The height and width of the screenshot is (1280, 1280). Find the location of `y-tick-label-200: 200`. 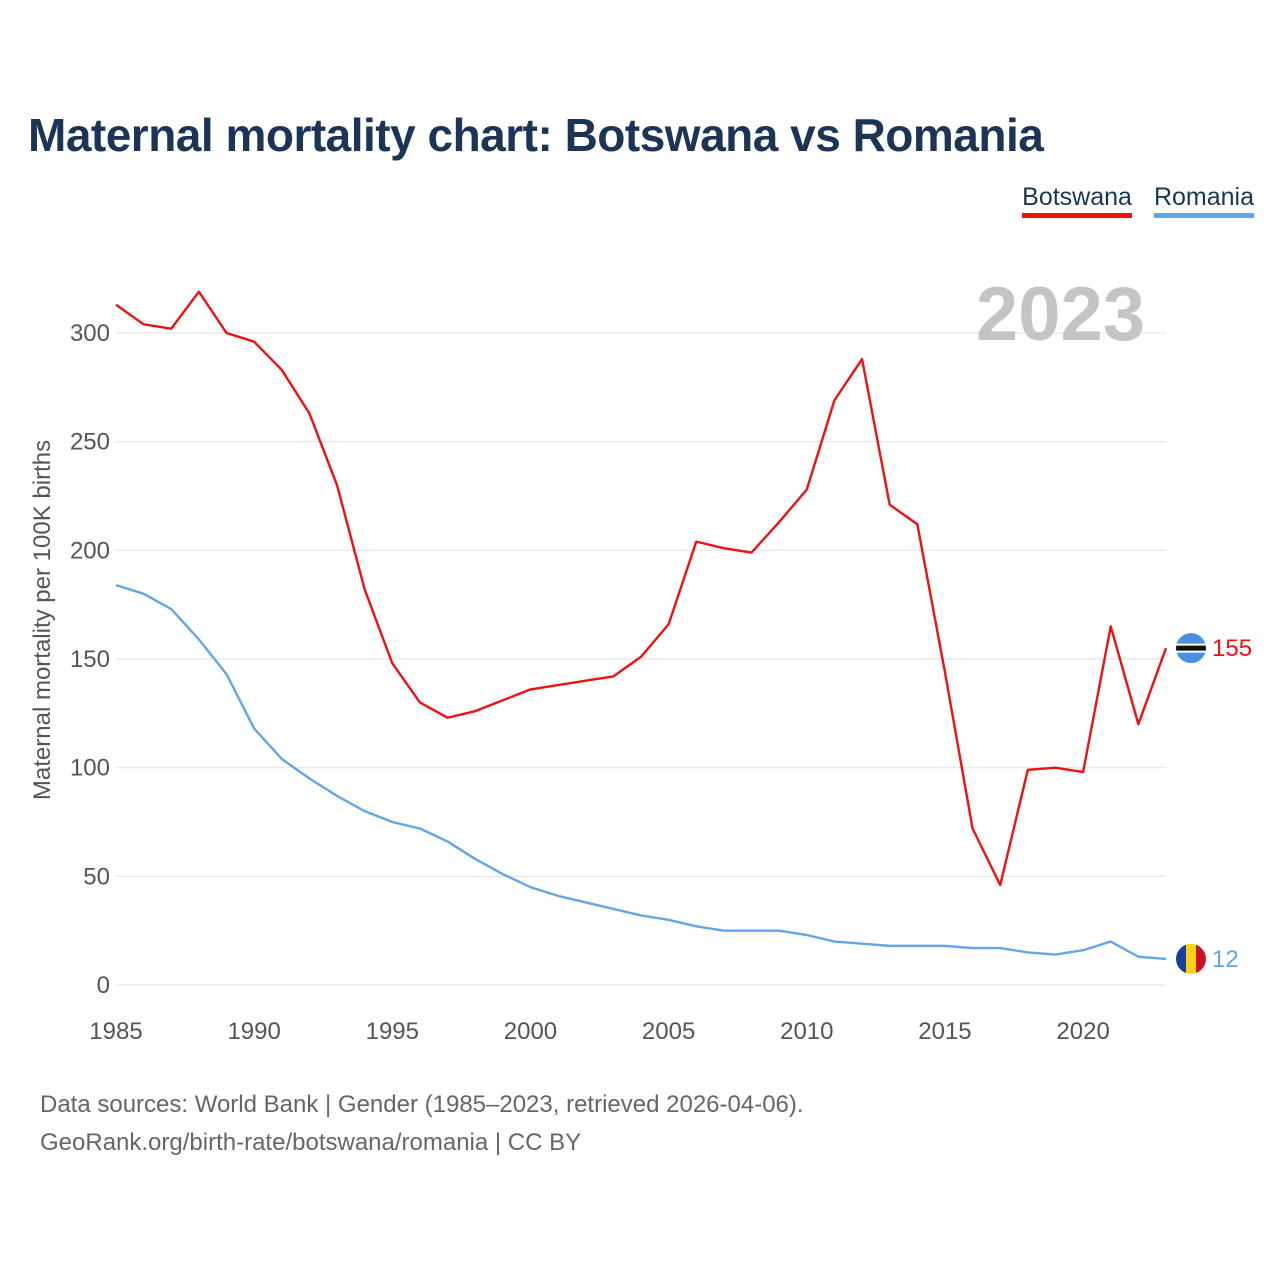

y-tick-label-200: 200 is located at coordinates (90, 550).